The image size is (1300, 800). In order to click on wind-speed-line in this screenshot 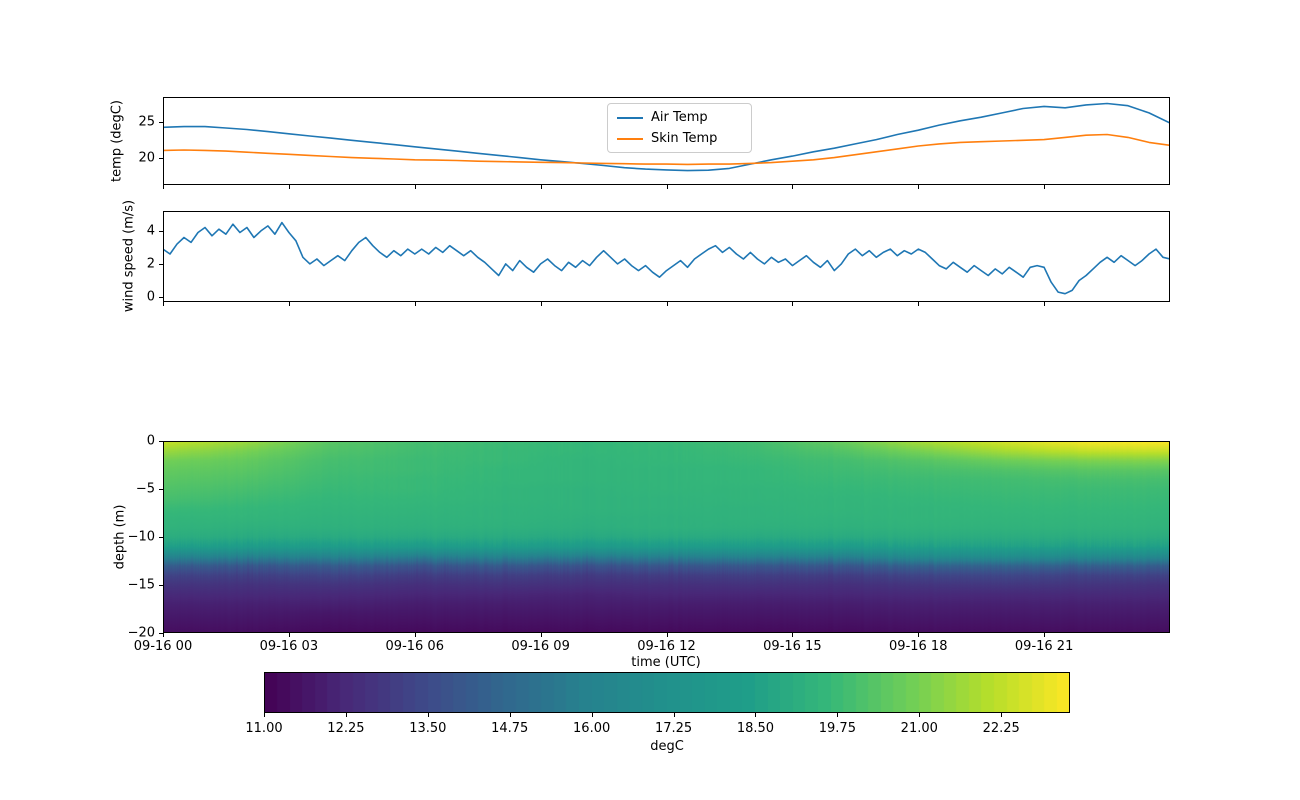, I will do `click(666, 258)`.